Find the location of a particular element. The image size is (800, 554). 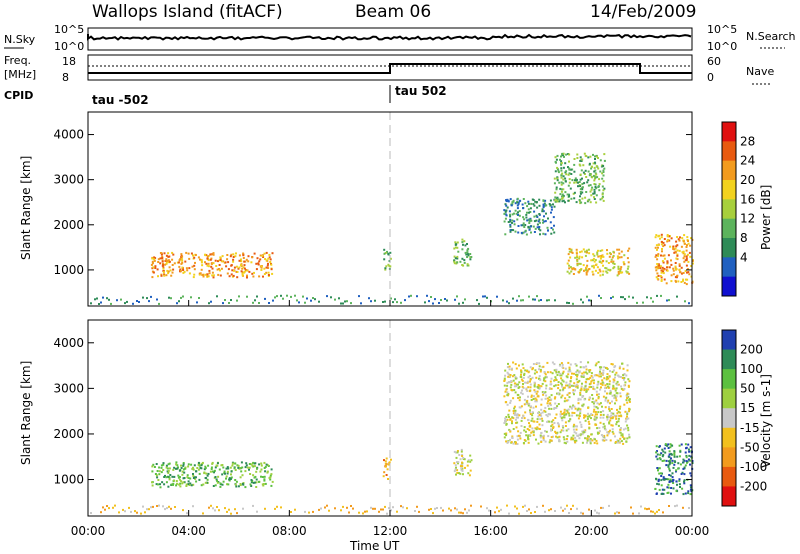

colorbar-swatch is located at coordinates (729, 437).